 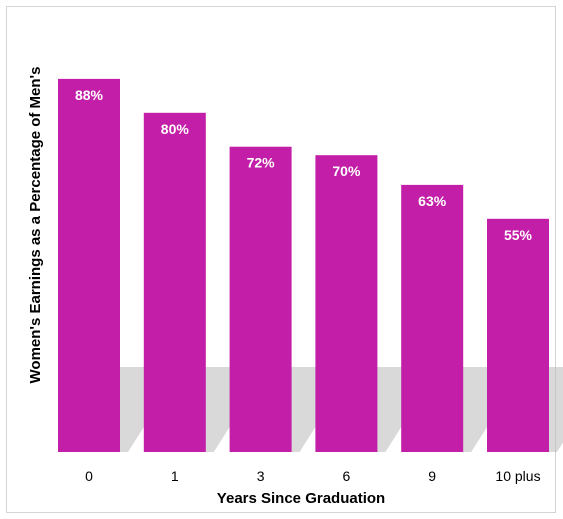 I want to click on x-tick-label: 10 plus, so click(x=517, y=476).